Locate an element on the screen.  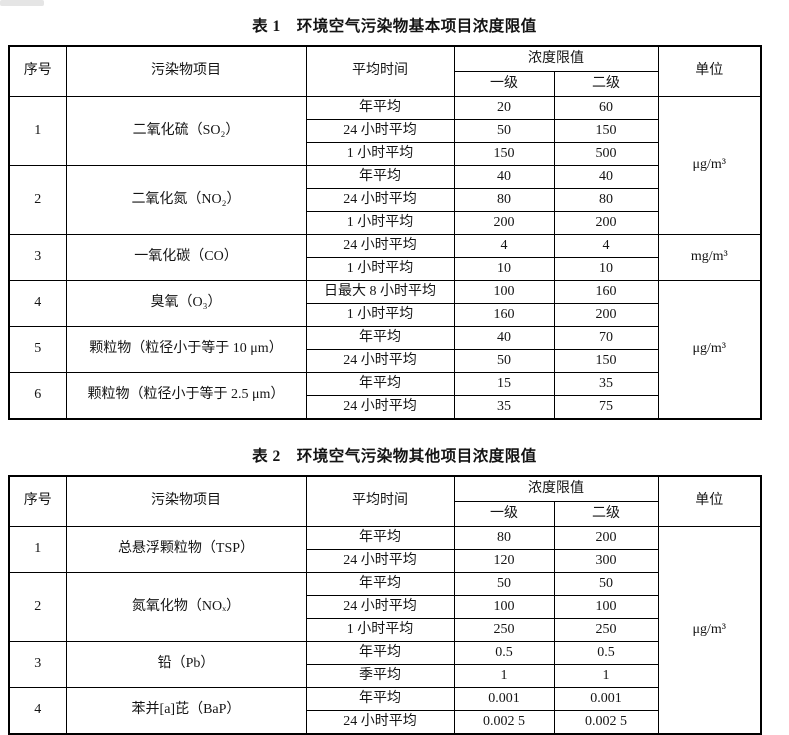
limit-level1: 15 is located at coordinates (504, 384).